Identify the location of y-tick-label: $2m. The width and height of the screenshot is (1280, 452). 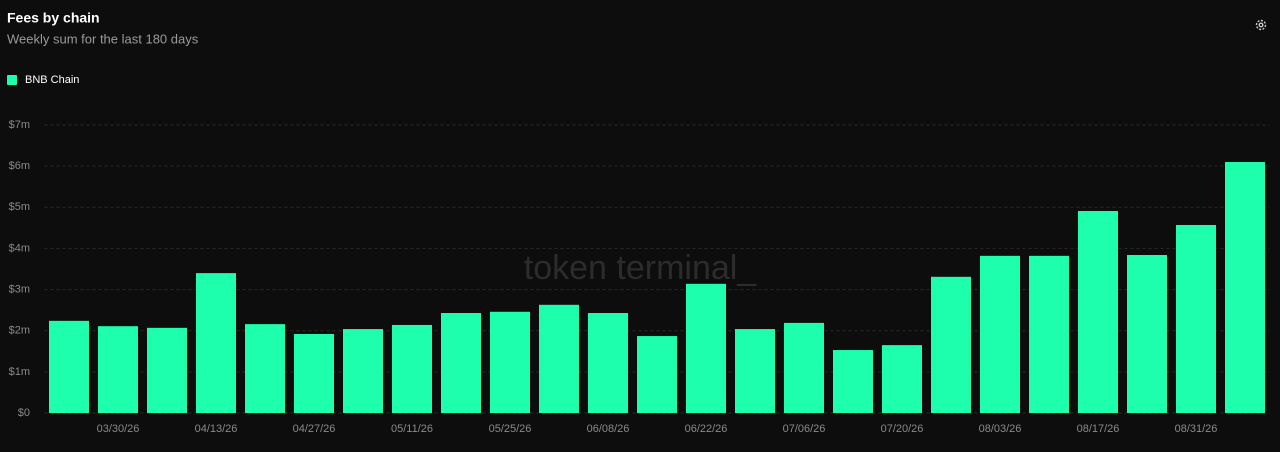
(19, 331).